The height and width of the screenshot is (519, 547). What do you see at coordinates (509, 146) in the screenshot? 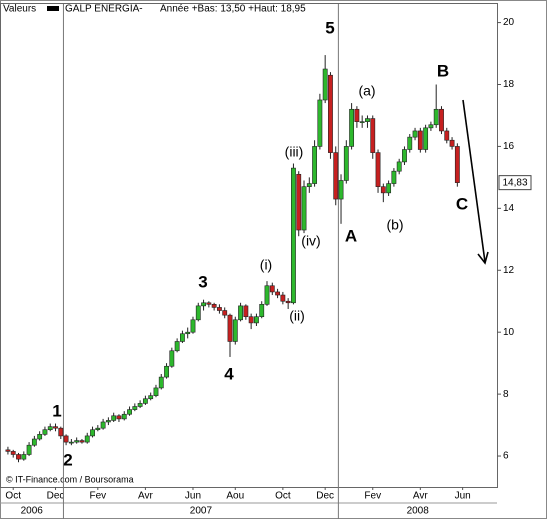
I see `y-tick-label: 16` at bounding box center [509, 146].